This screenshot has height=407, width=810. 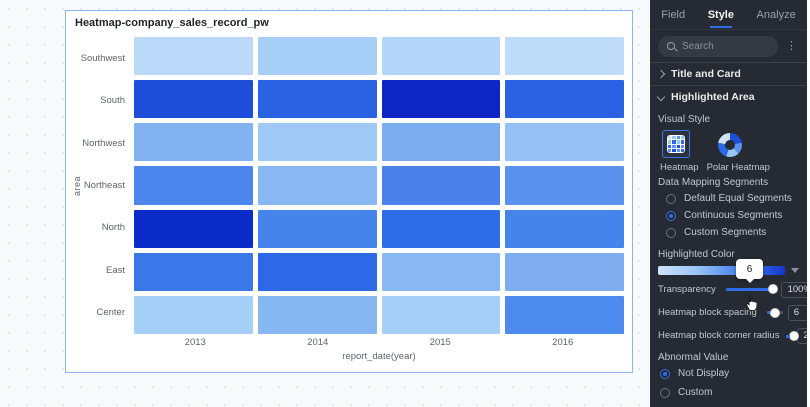 What do you see at coordinates (563, 342) in the screenshot?
I see `x-axis-tick: 2016` at bounding box center [563, 342].